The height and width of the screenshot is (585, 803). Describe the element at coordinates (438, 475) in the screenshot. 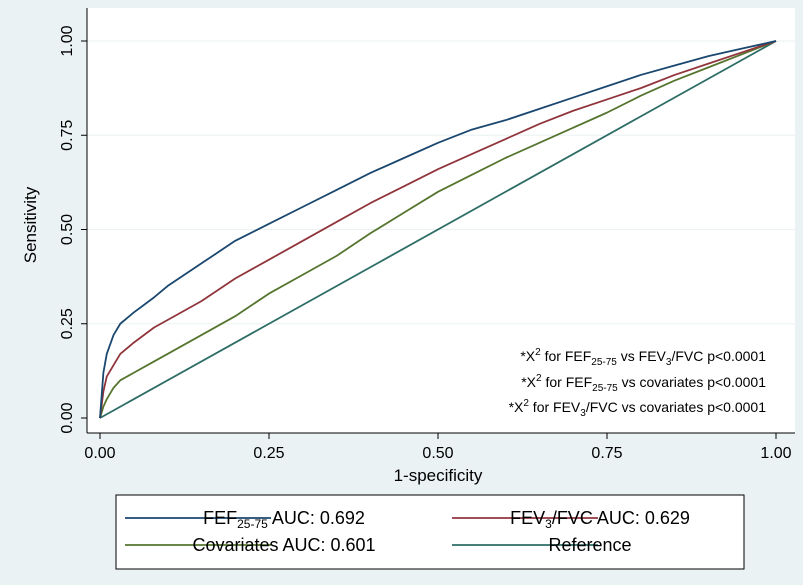

I see `x-axis-title: 1-specificity` at that location.